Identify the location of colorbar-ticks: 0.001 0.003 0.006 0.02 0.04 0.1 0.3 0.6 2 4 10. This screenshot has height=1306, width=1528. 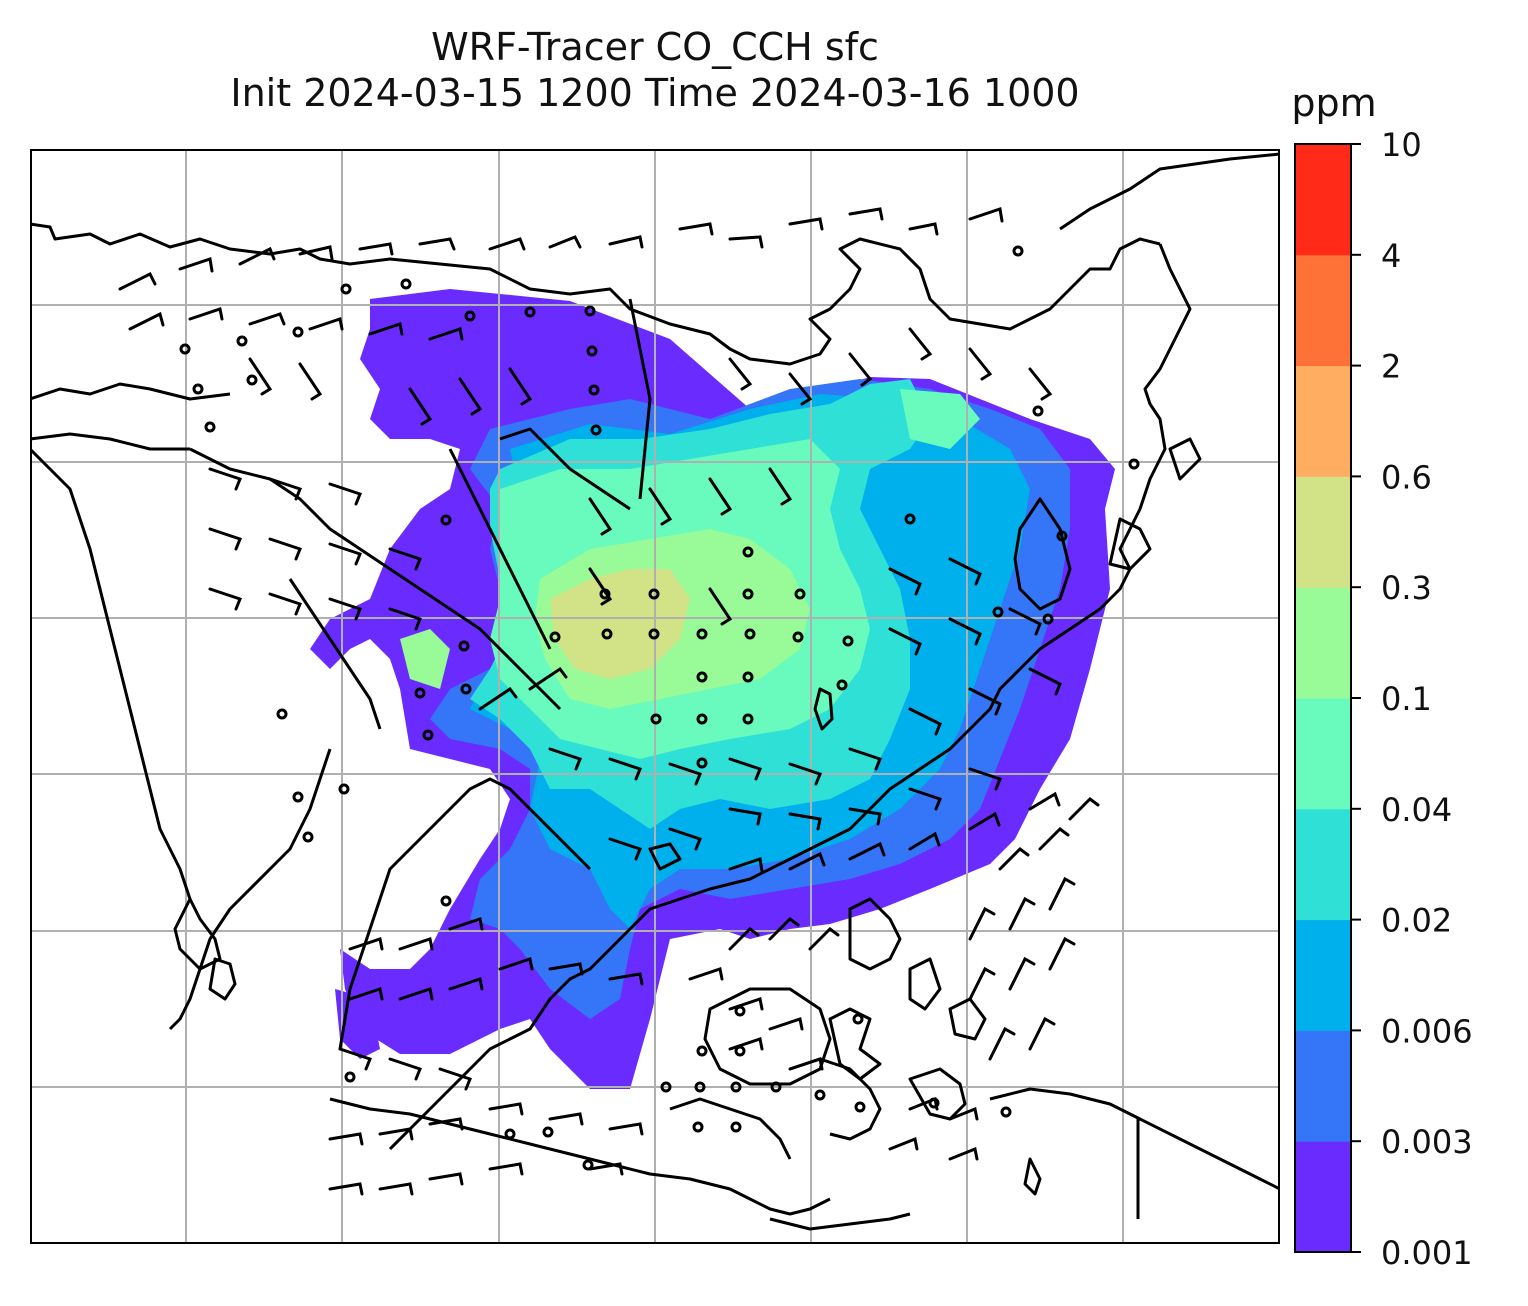
(1412, 699).